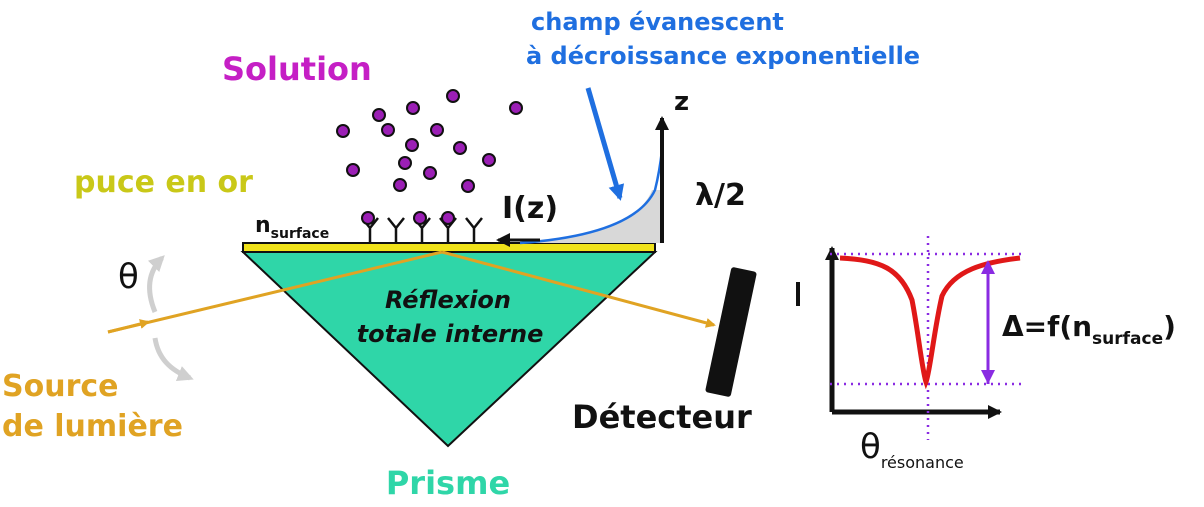 This screenshot has width=1204, height=507. Describe the element at coordinates (662, 417) in the screenshot. I see `detector-label: Détecteur` at that location.